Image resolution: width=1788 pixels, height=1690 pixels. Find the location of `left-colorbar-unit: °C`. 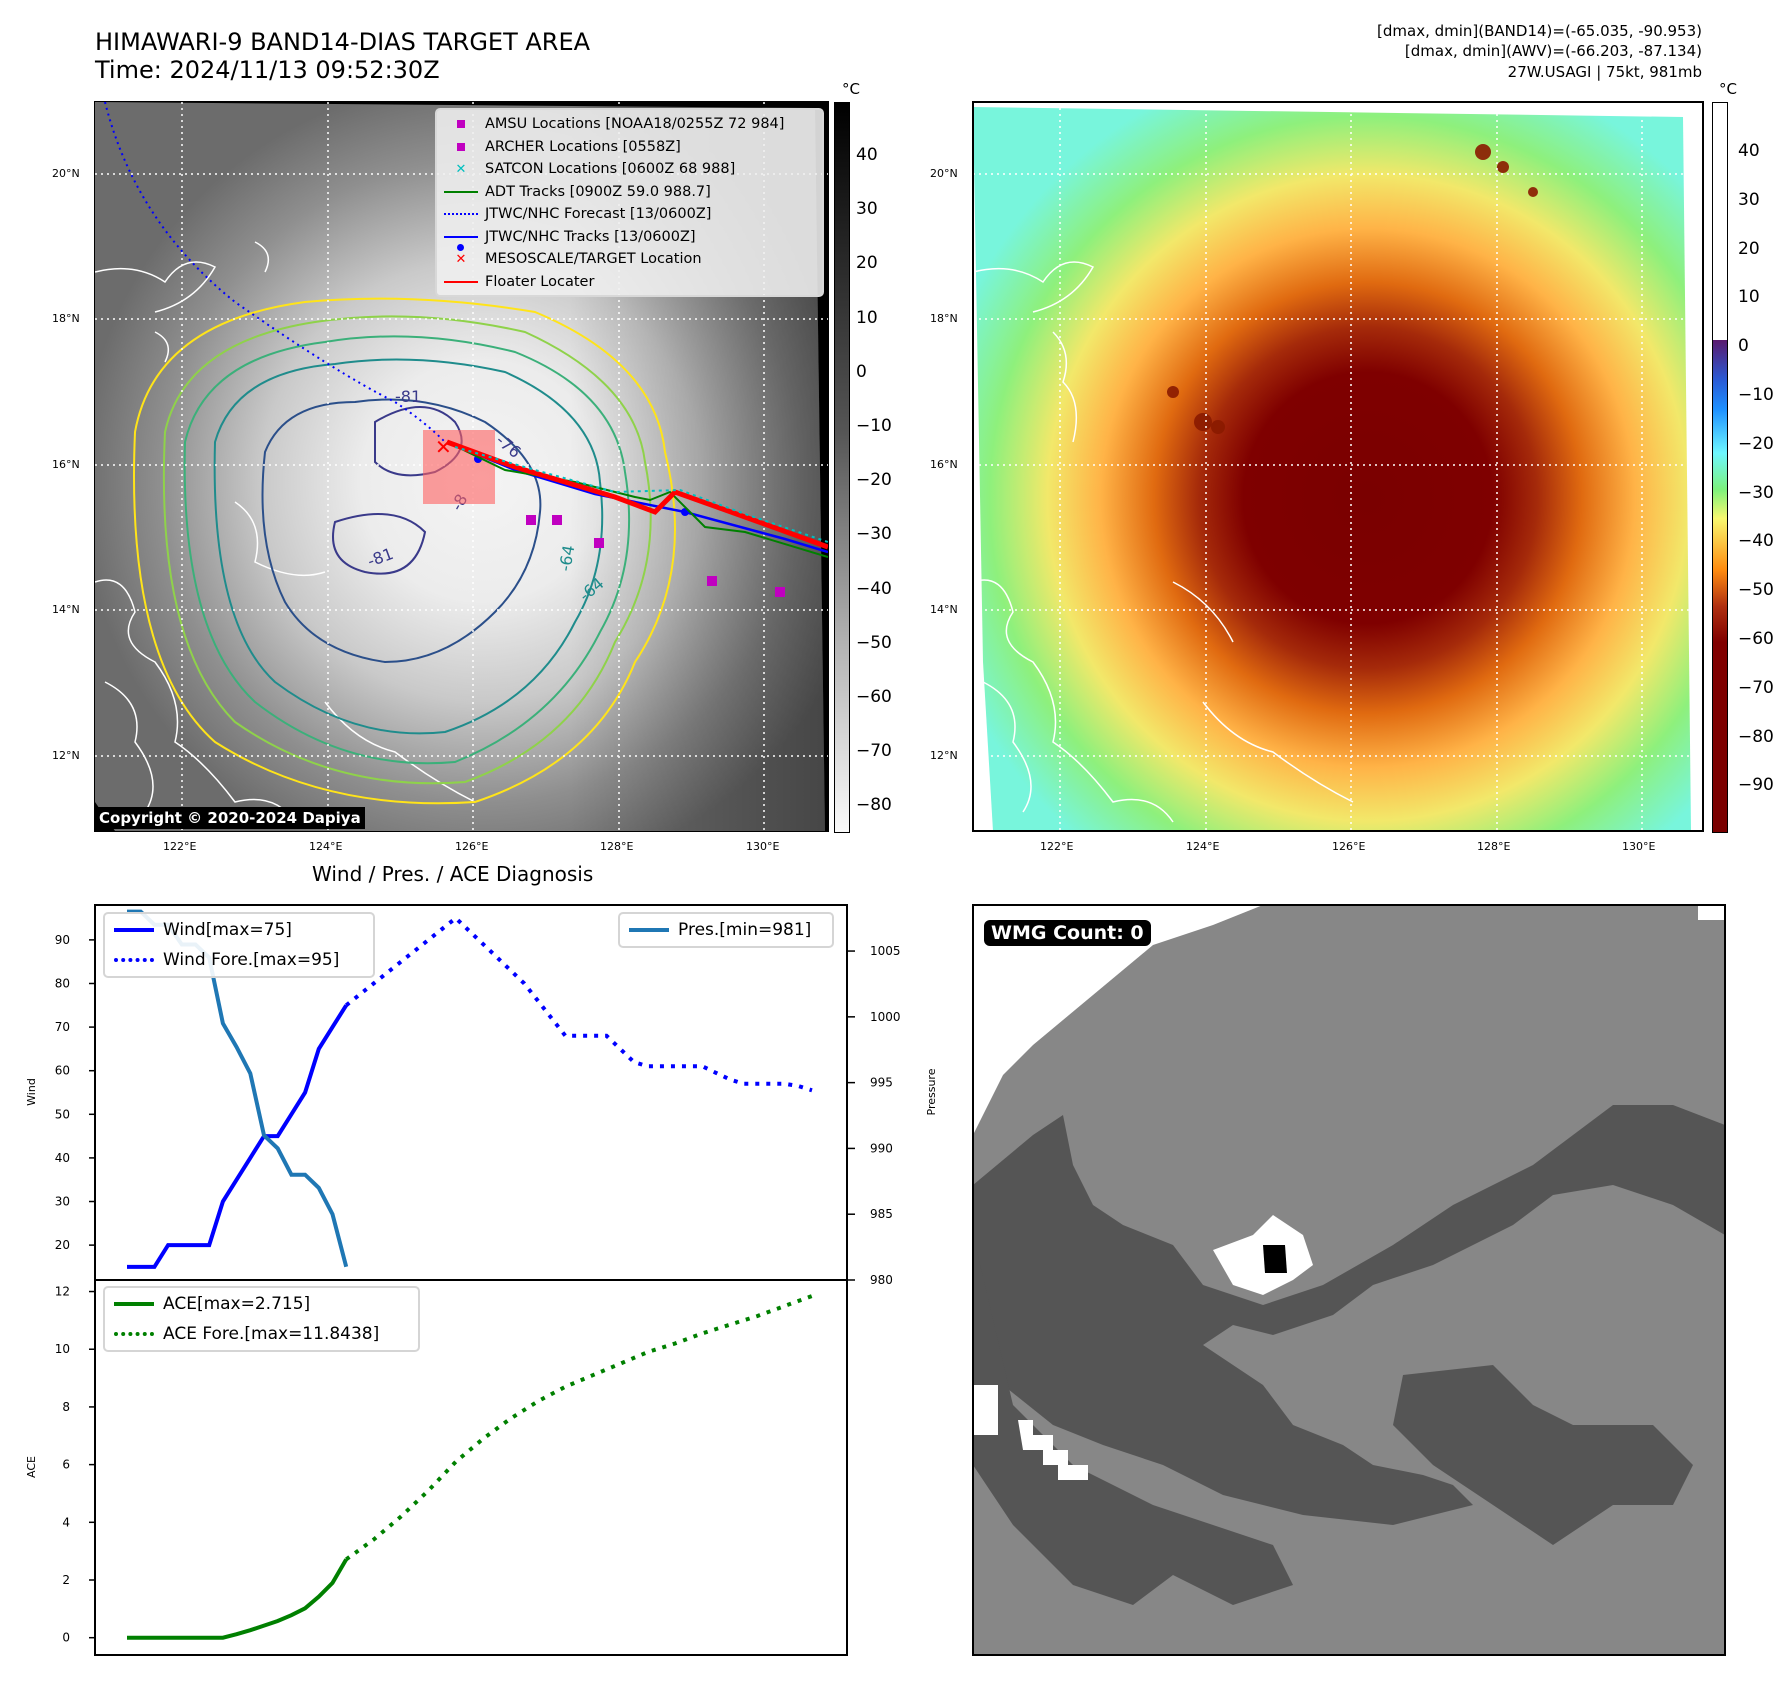

left-colorbar-unit: °C is located at coordinates (851, 89).